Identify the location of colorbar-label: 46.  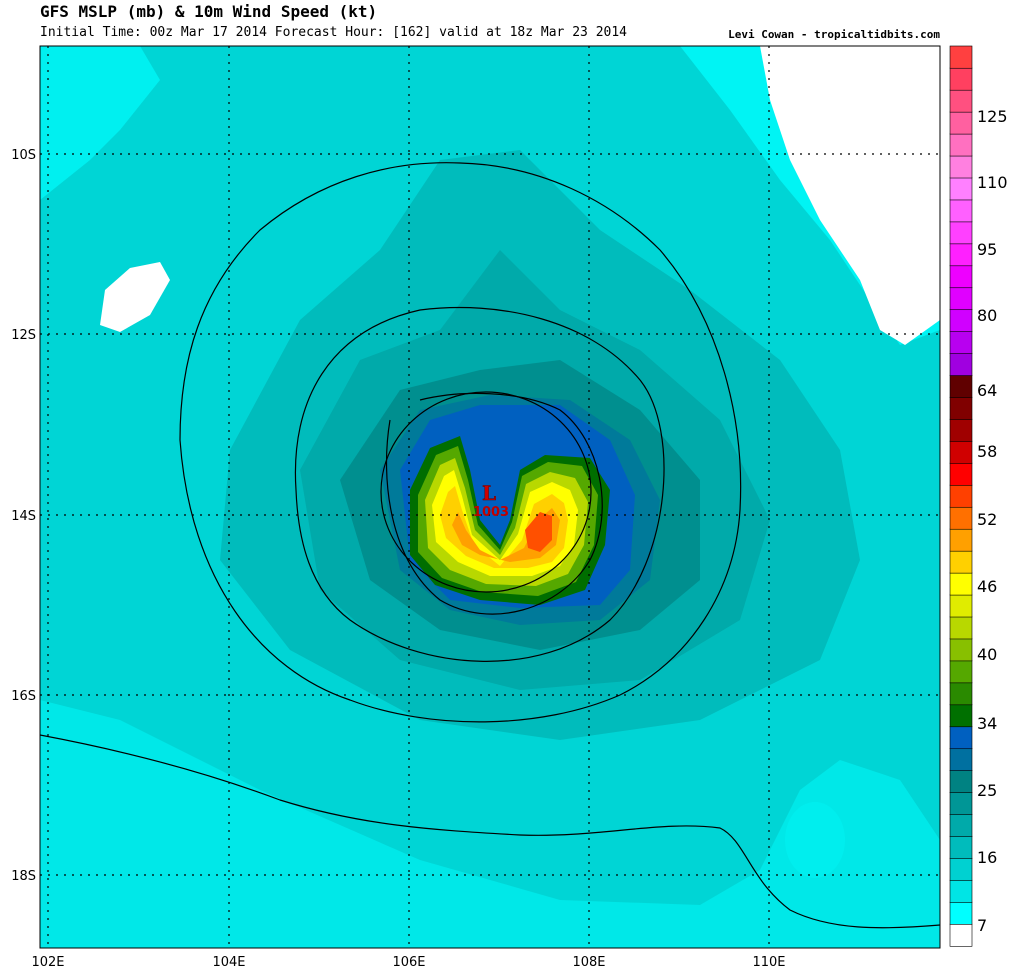
(987, 586).